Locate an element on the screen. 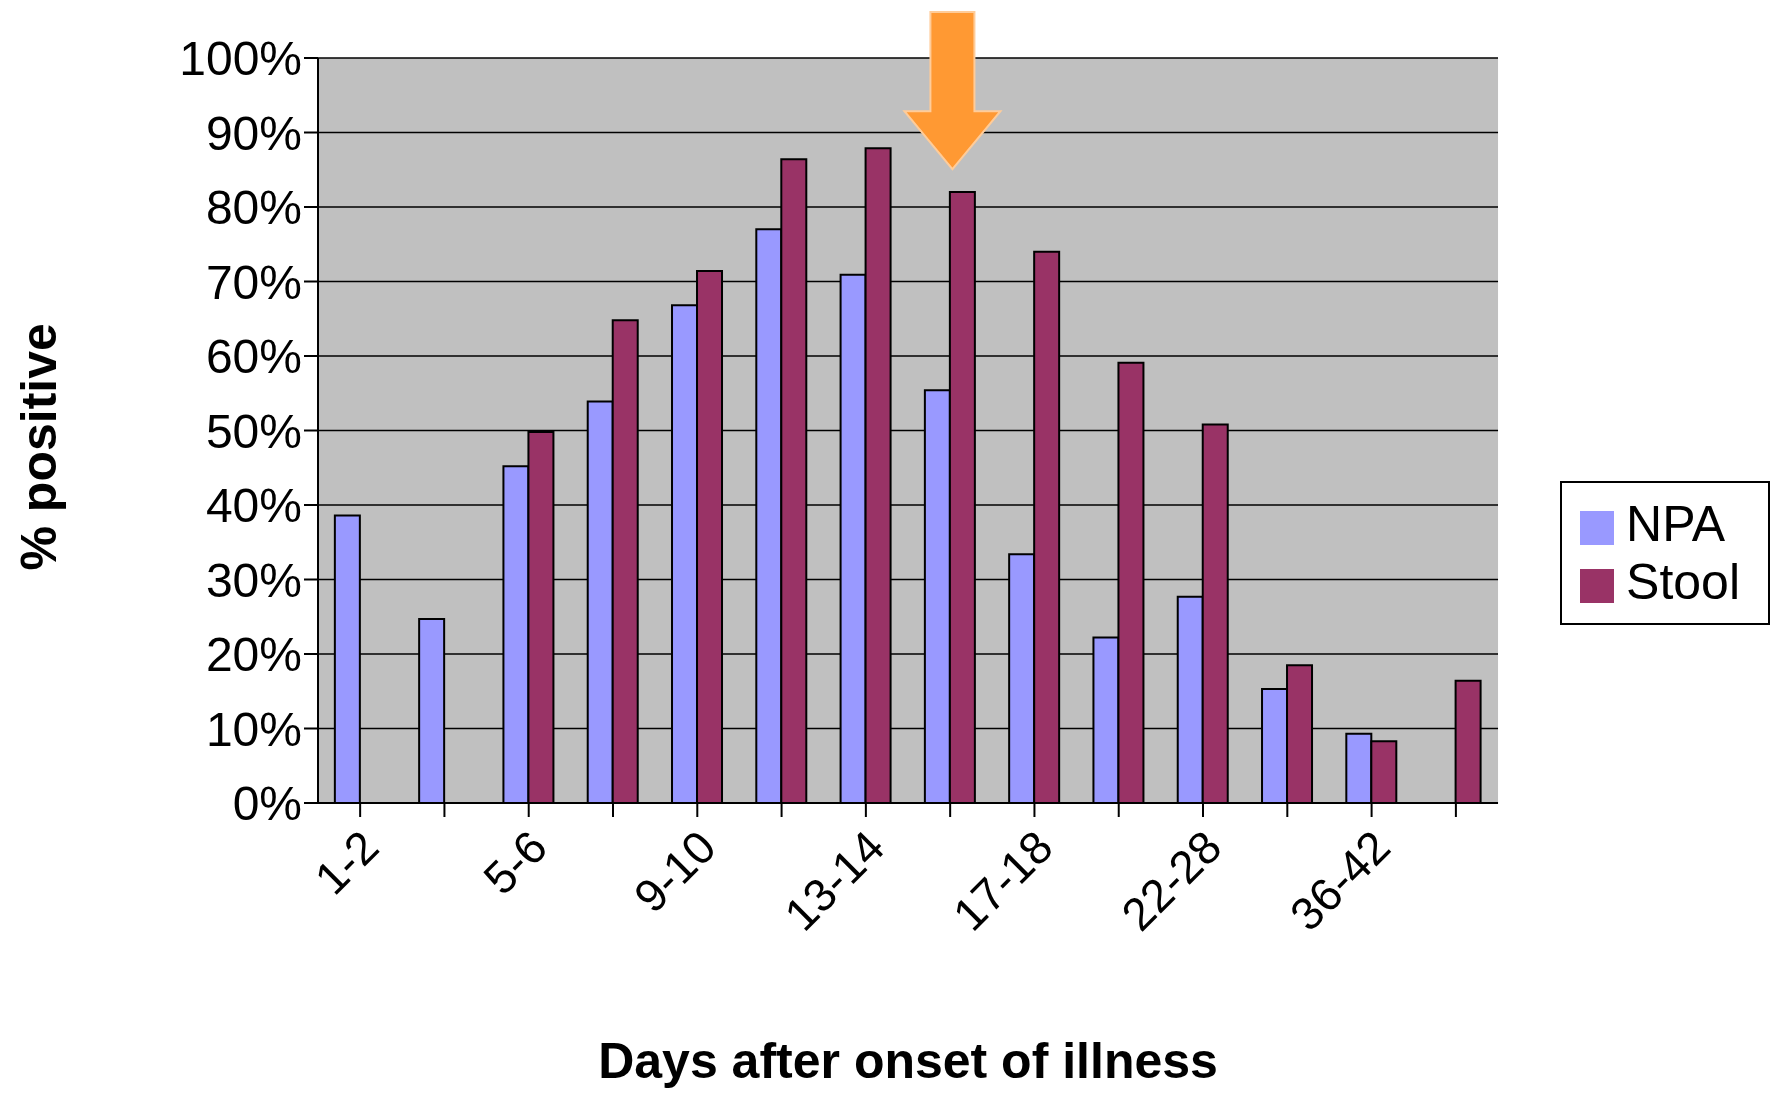 This screenshot has width=1789, height=1108. x-tick-label: 5-6 is located at coordinates (515, 862).